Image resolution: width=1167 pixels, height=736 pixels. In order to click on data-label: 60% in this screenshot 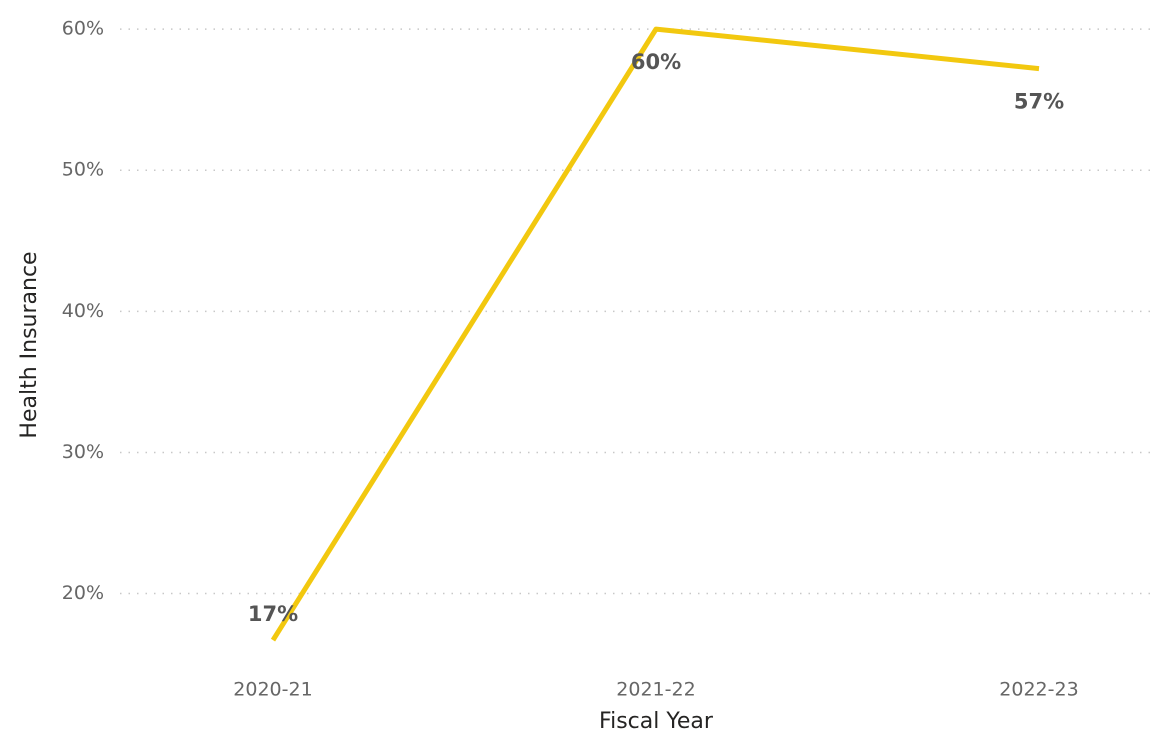, I will do `click(656, 62)`.